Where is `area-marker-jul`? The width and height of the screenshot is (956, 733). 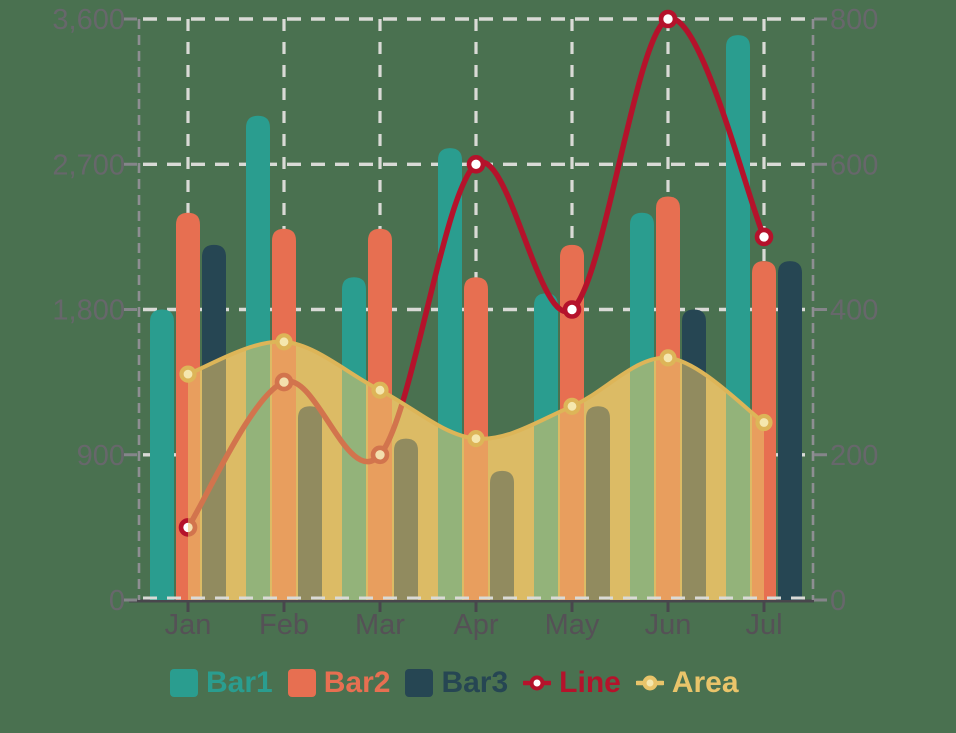 area-marker-jul is located at coordinates (764, 422).